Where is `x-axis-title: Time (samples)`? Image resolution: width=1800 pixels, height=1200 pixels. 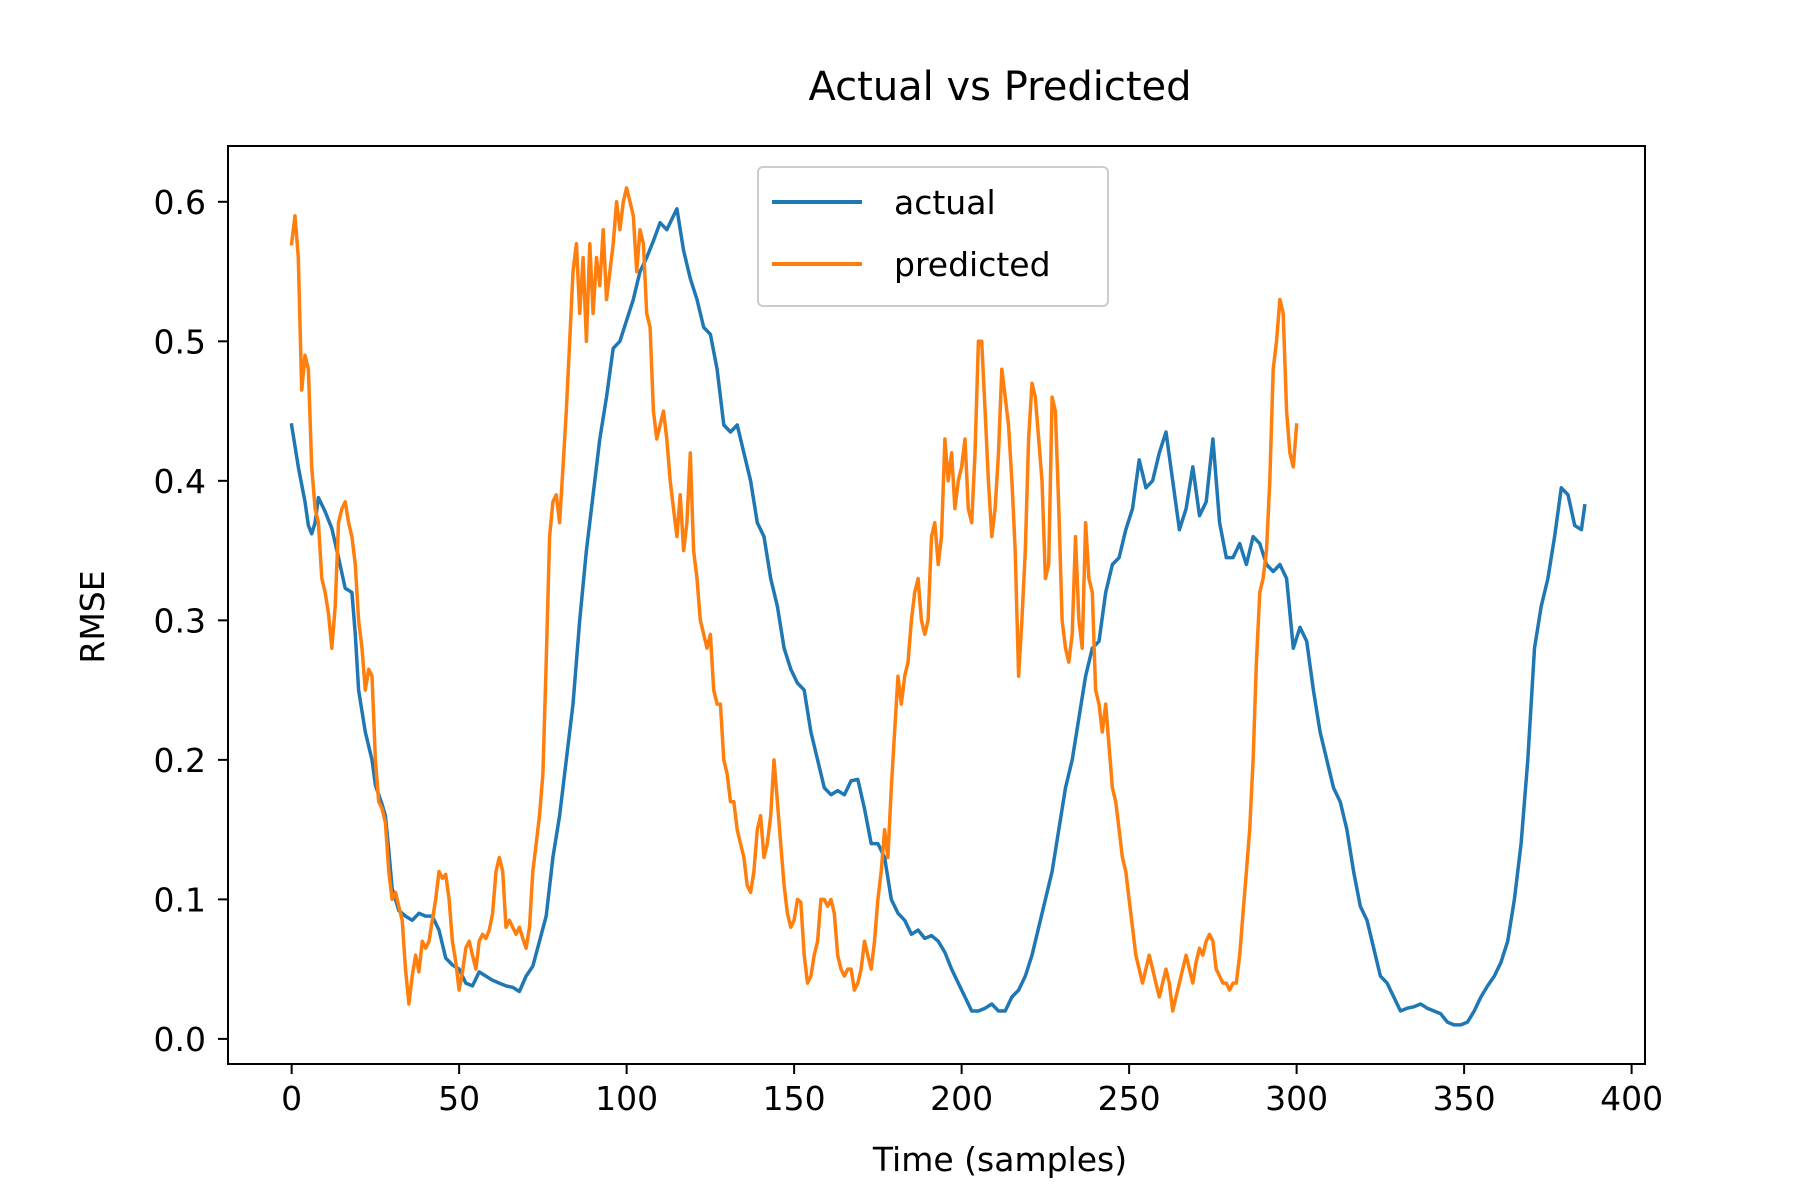 x-axis-title: Time (samples) is located at coordinates (999, 1159).